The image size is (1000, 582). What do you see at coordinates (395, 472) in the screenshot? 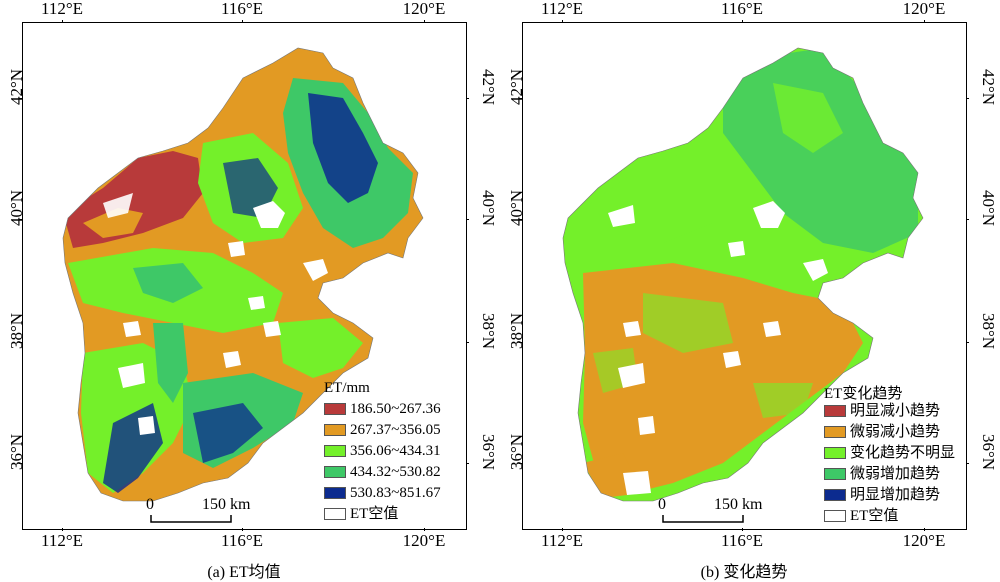
I see `legend-label: 434.32~530.82` at bounding box center [395, 472].